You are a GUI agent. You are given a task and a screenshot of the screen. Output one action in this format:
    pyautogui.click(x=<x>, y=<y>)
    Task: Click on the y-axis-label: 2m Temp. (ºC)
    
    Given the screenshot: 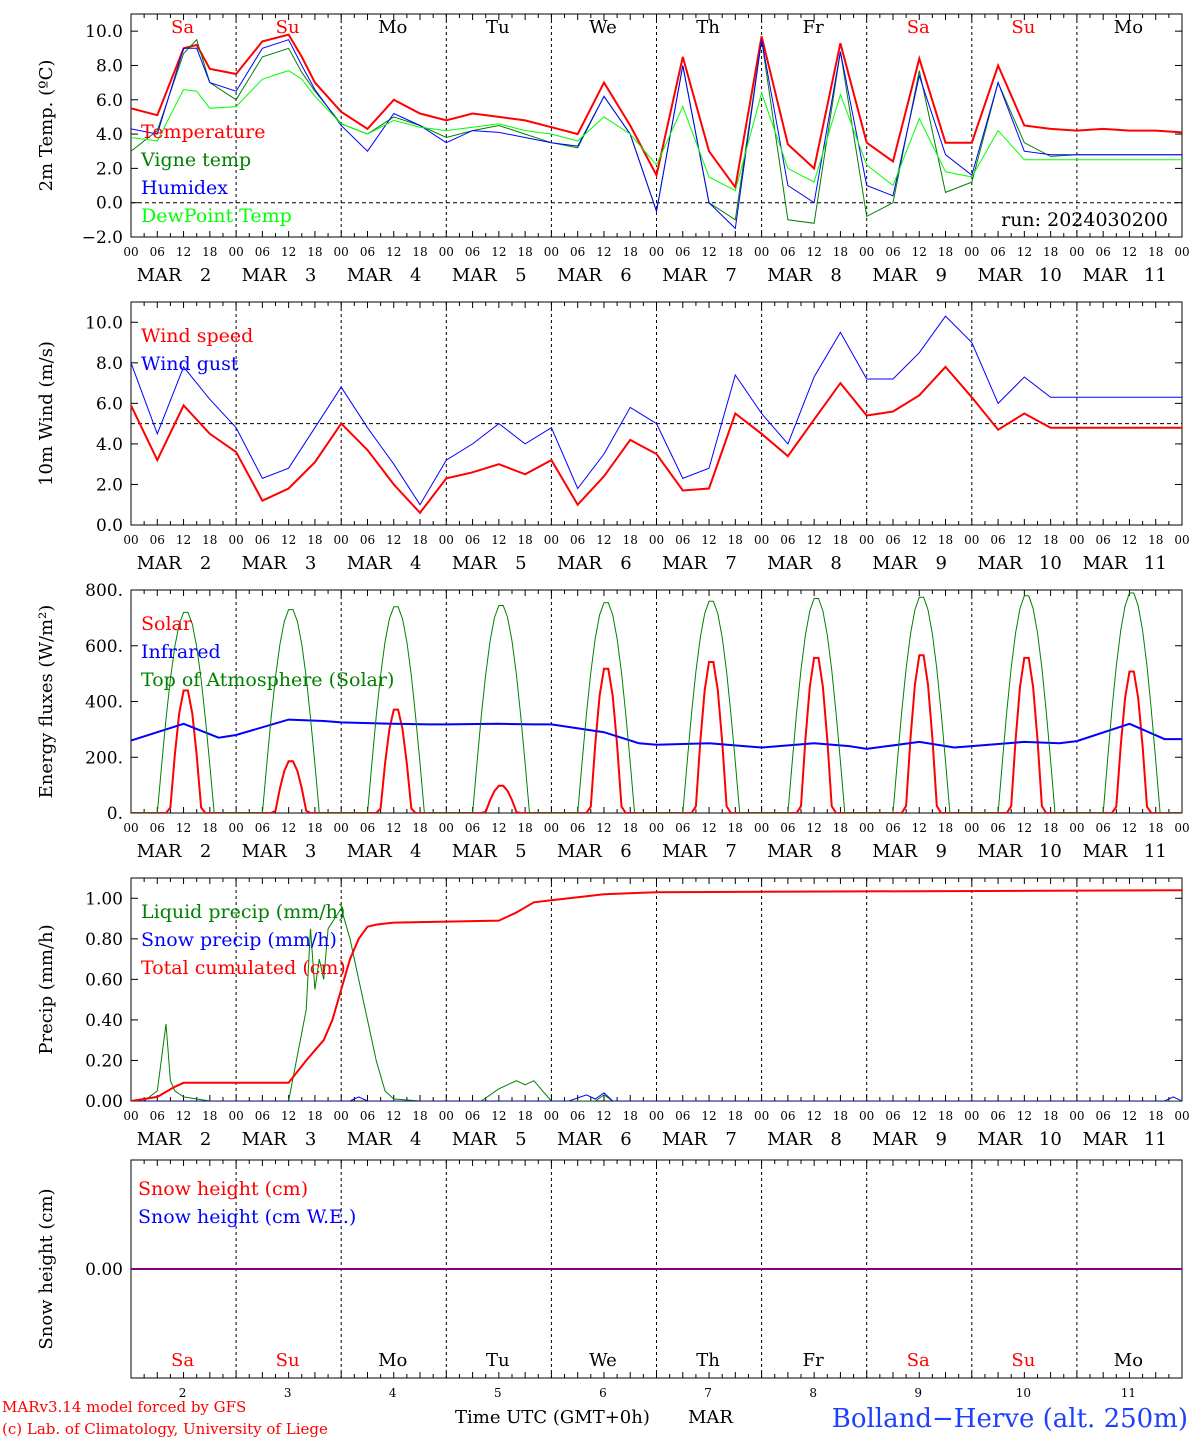 What is the action you would take?
    pyautogui.click(x=46, y=126)
    